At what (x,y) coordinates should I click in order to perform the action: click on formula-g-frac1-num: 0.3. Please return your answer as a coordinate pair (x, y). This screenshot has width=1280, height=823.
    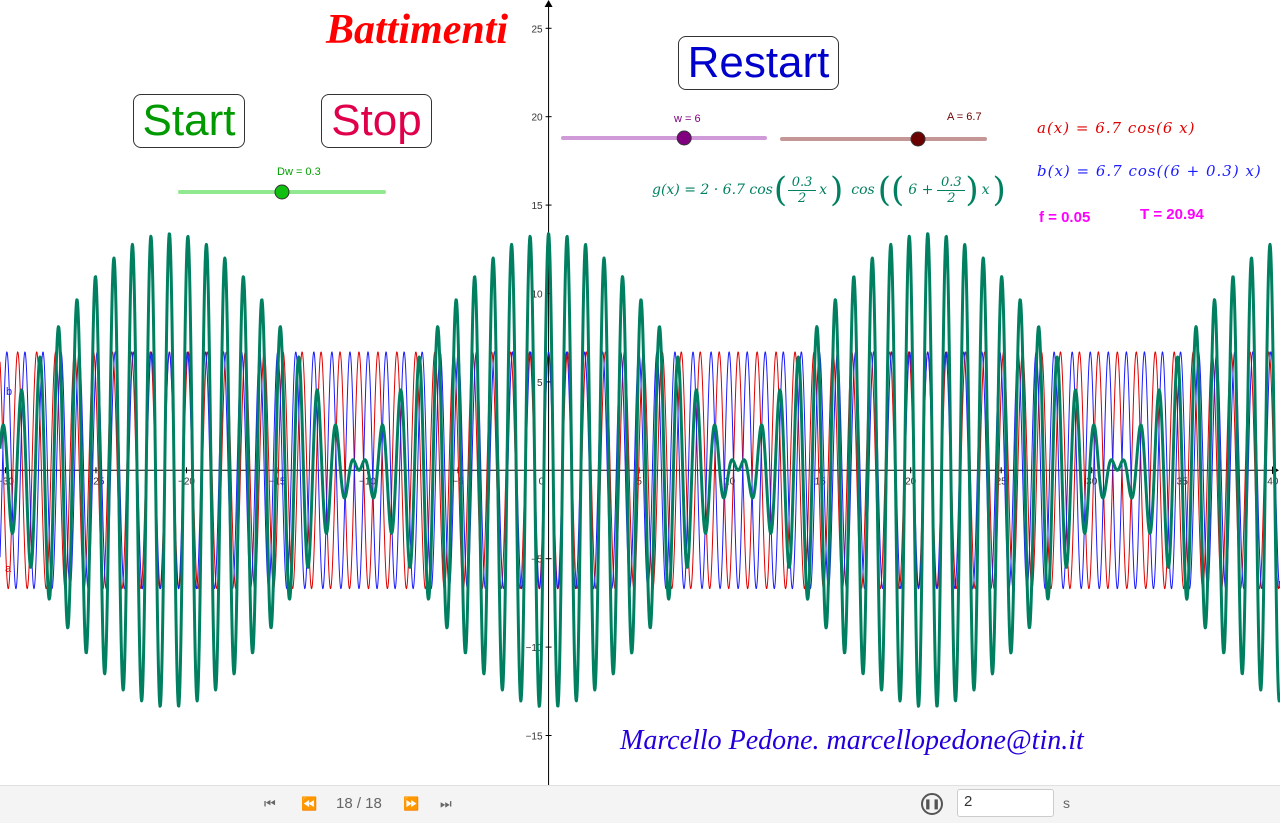
    Looking at the image, I should click on (802, 182).